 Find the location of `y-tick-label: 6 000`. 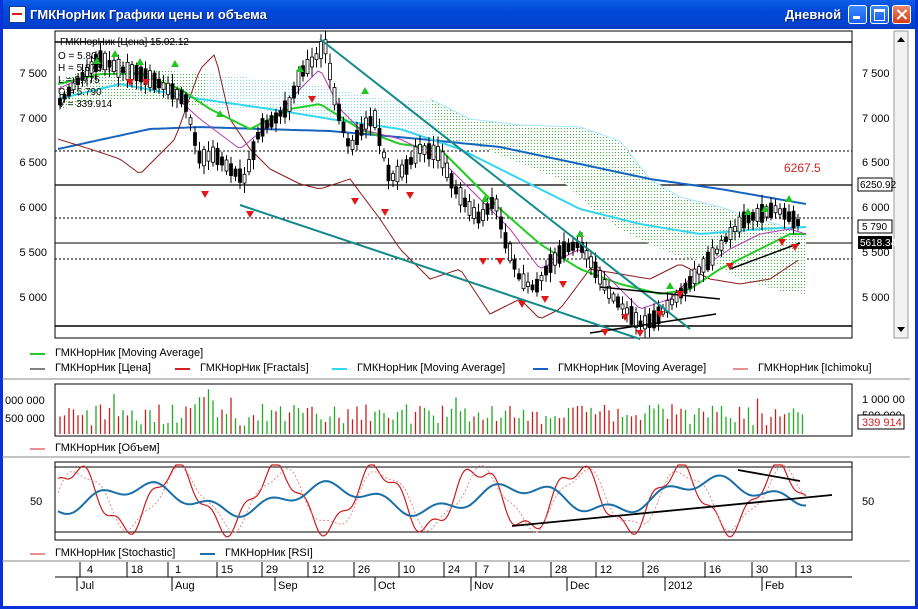

y-tick-label: 6 000 is located at coordinates (33, 208).